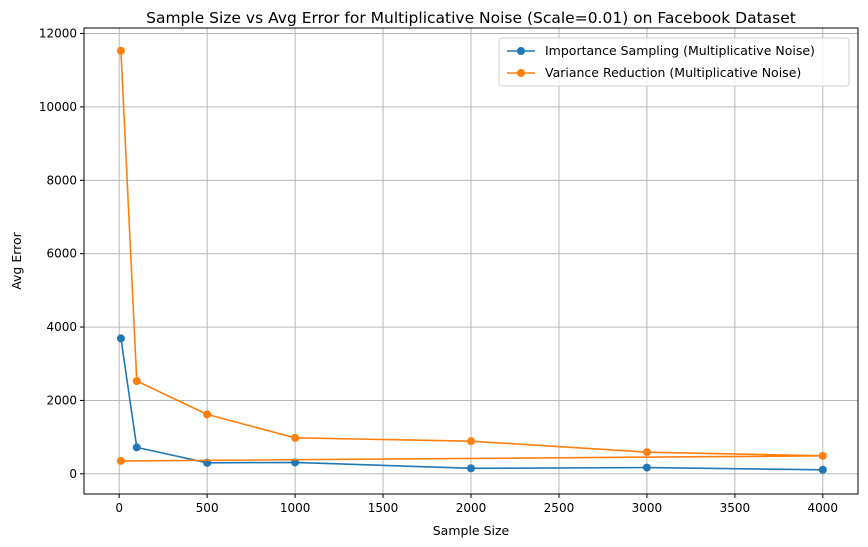 Image resolution: width=868 pixels, height=547 pixels. Describe the element at coordinates (61, 400) in the screenshot. I see `y-tick-label: 2000` at that location.